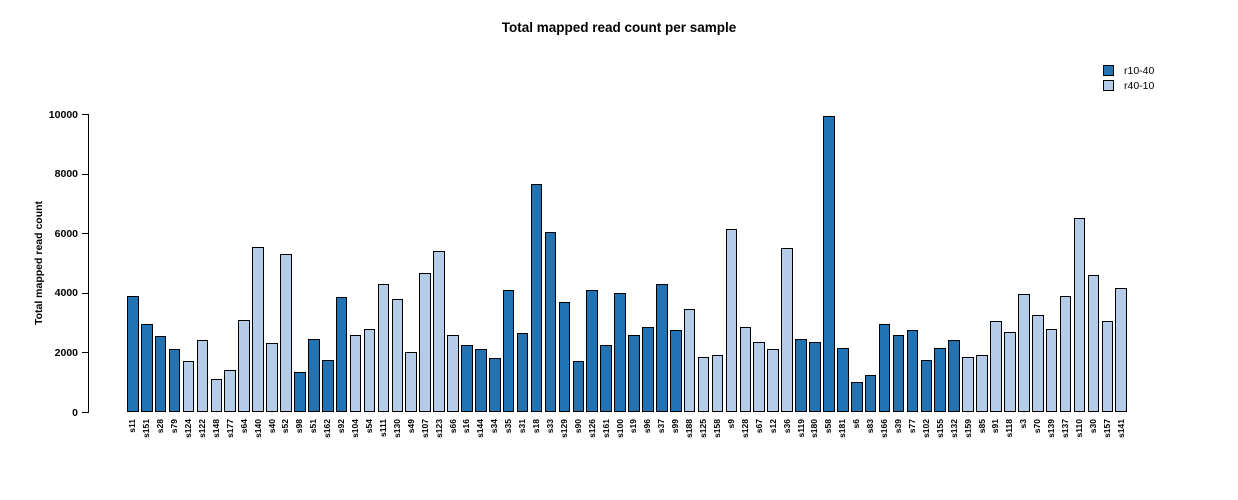 This screenshot has width=1238, height=500. What do you see at coordinates (342, 441) in the screenshot?
I see `x-tick-slot: s92` at bounding box center [342, 441].